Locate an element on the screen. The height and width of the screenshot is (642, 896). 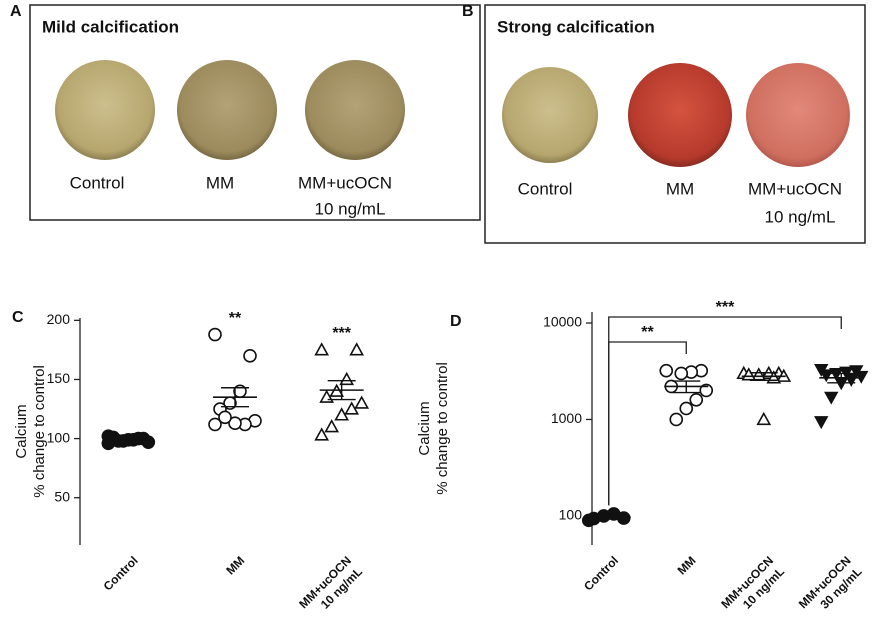
panel-title: Mild calcification is located at coordinates (110, 26).